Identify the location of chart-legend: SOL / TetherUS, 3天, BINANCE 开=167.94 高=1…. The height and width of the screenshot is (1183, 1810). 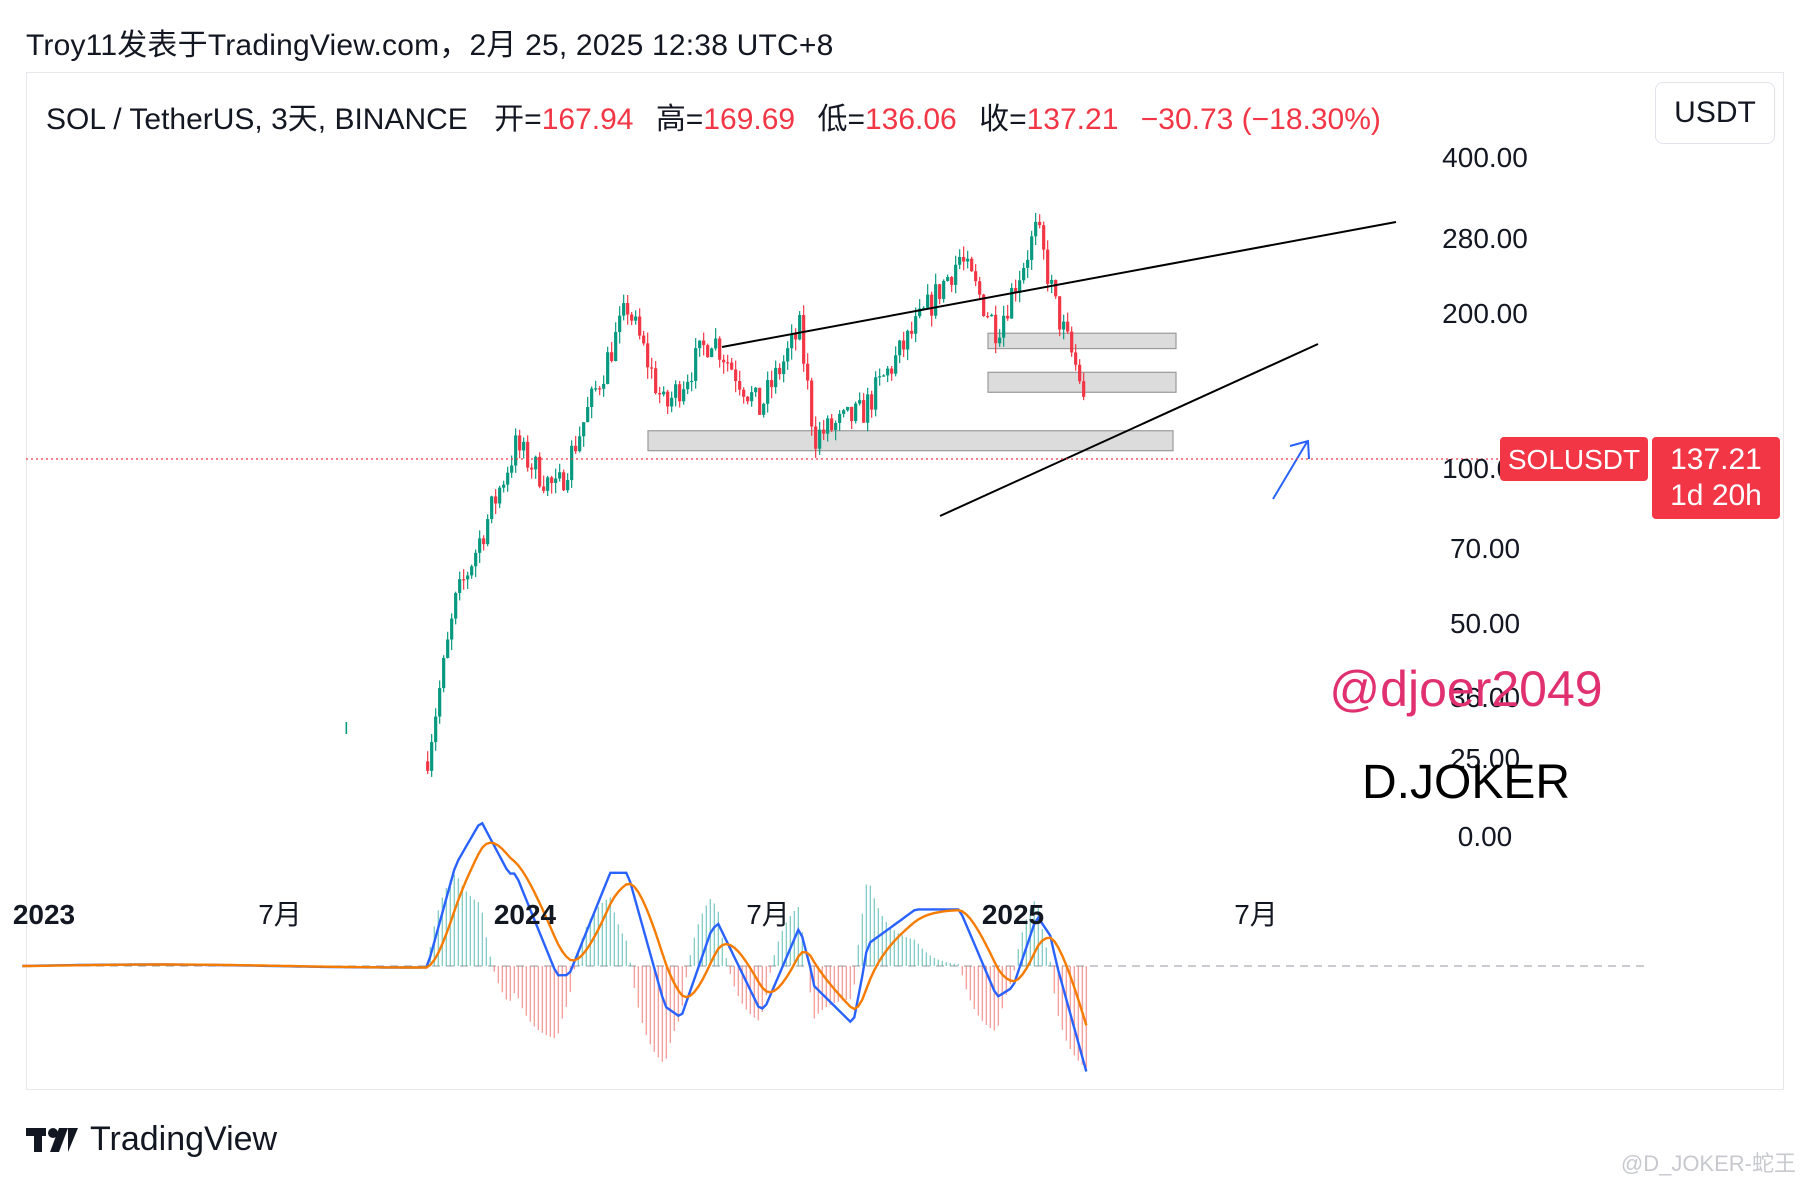
(720, 116).